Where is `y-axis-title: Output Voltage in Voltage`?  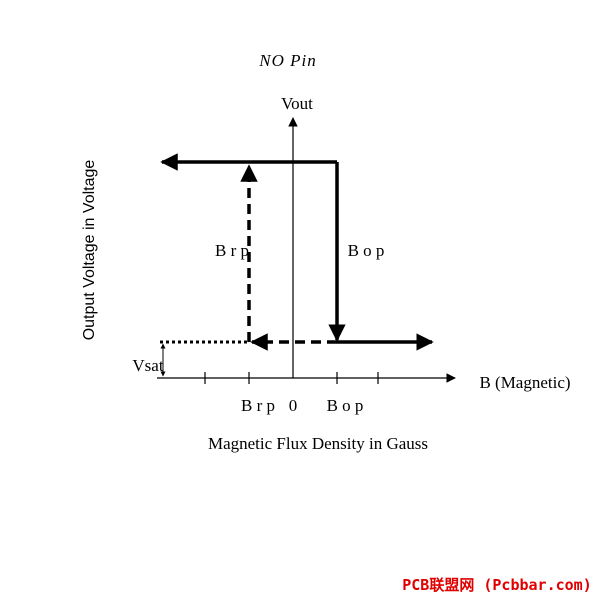
y-axis-title: Output Voltage in Voltage is located at coordinates (89, 250).